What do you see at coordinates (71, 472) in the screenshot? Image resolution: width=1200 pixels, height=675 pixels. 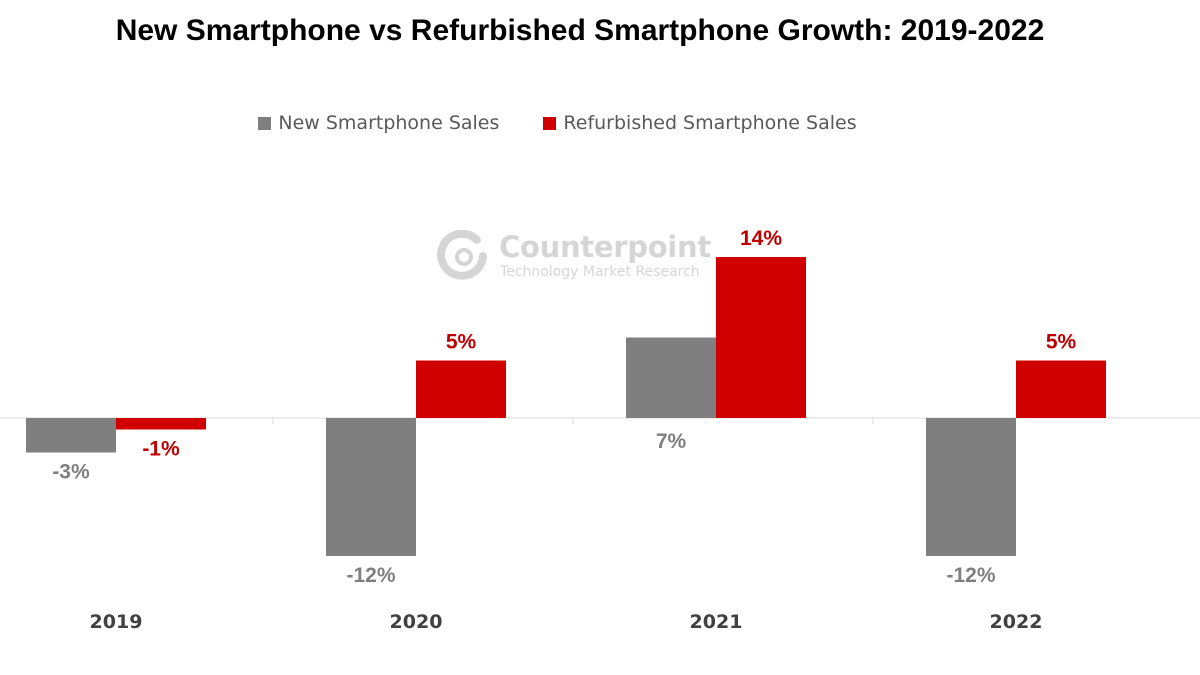 I see `data-label-new-2019: -3%` at bounding box center [71, 472].